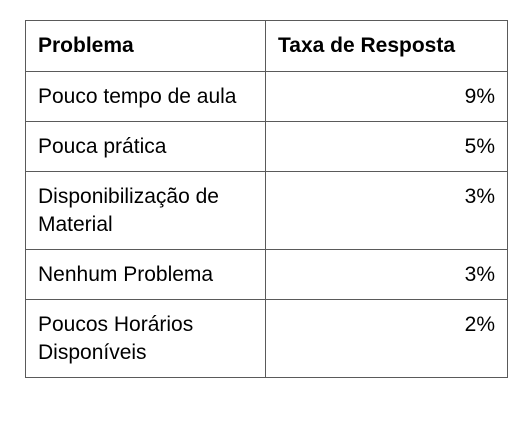 This screenshot has height=448, width=532. What do you see at coordinates (145, 46) in the screenshot?
I see `header-problem: Problema` at bounding box center [145, 46].